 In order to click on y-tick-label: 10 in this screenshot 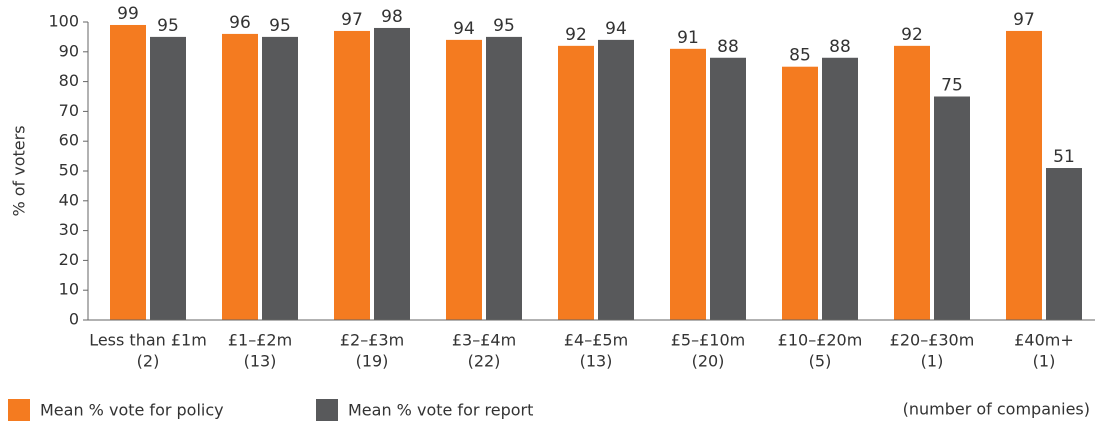, I will do `click(69, 289)`.